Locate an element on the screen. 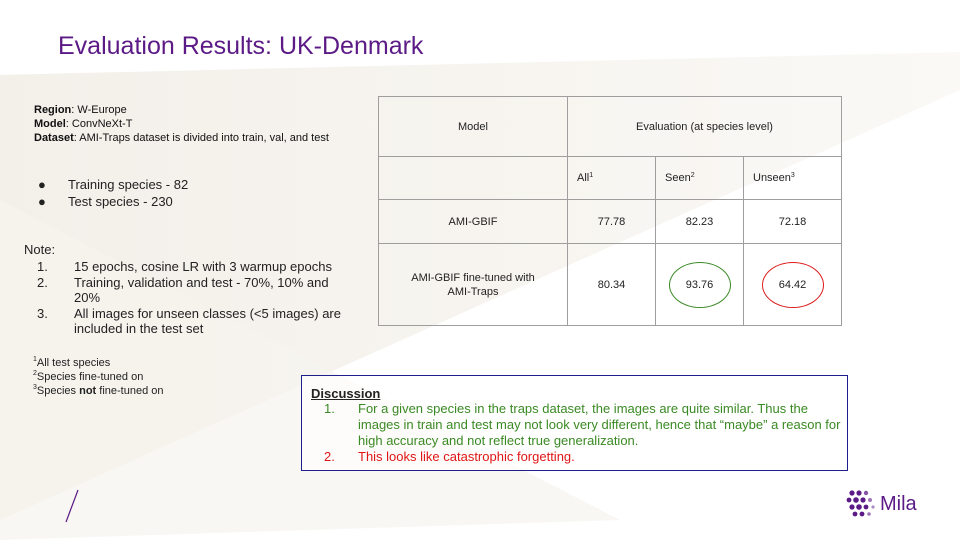 This screenshot has width=960, height=540. all-cell: 77.78 is located at coordinates (611, 221).